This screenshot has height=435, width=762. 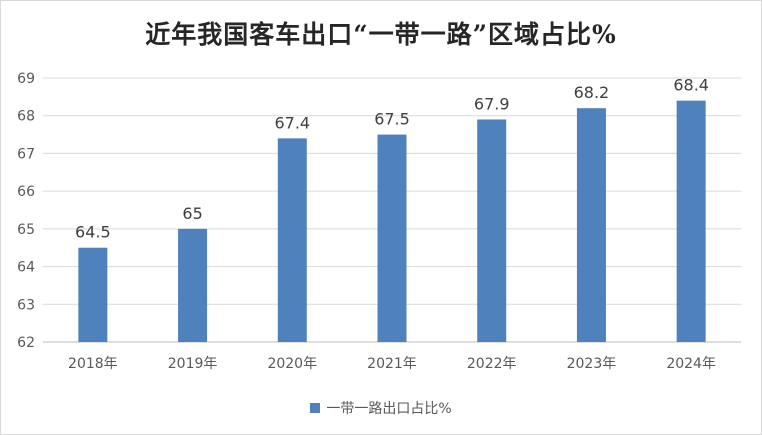 I want to click on x-tick-label: 2023年, so click(x=592, y=364).